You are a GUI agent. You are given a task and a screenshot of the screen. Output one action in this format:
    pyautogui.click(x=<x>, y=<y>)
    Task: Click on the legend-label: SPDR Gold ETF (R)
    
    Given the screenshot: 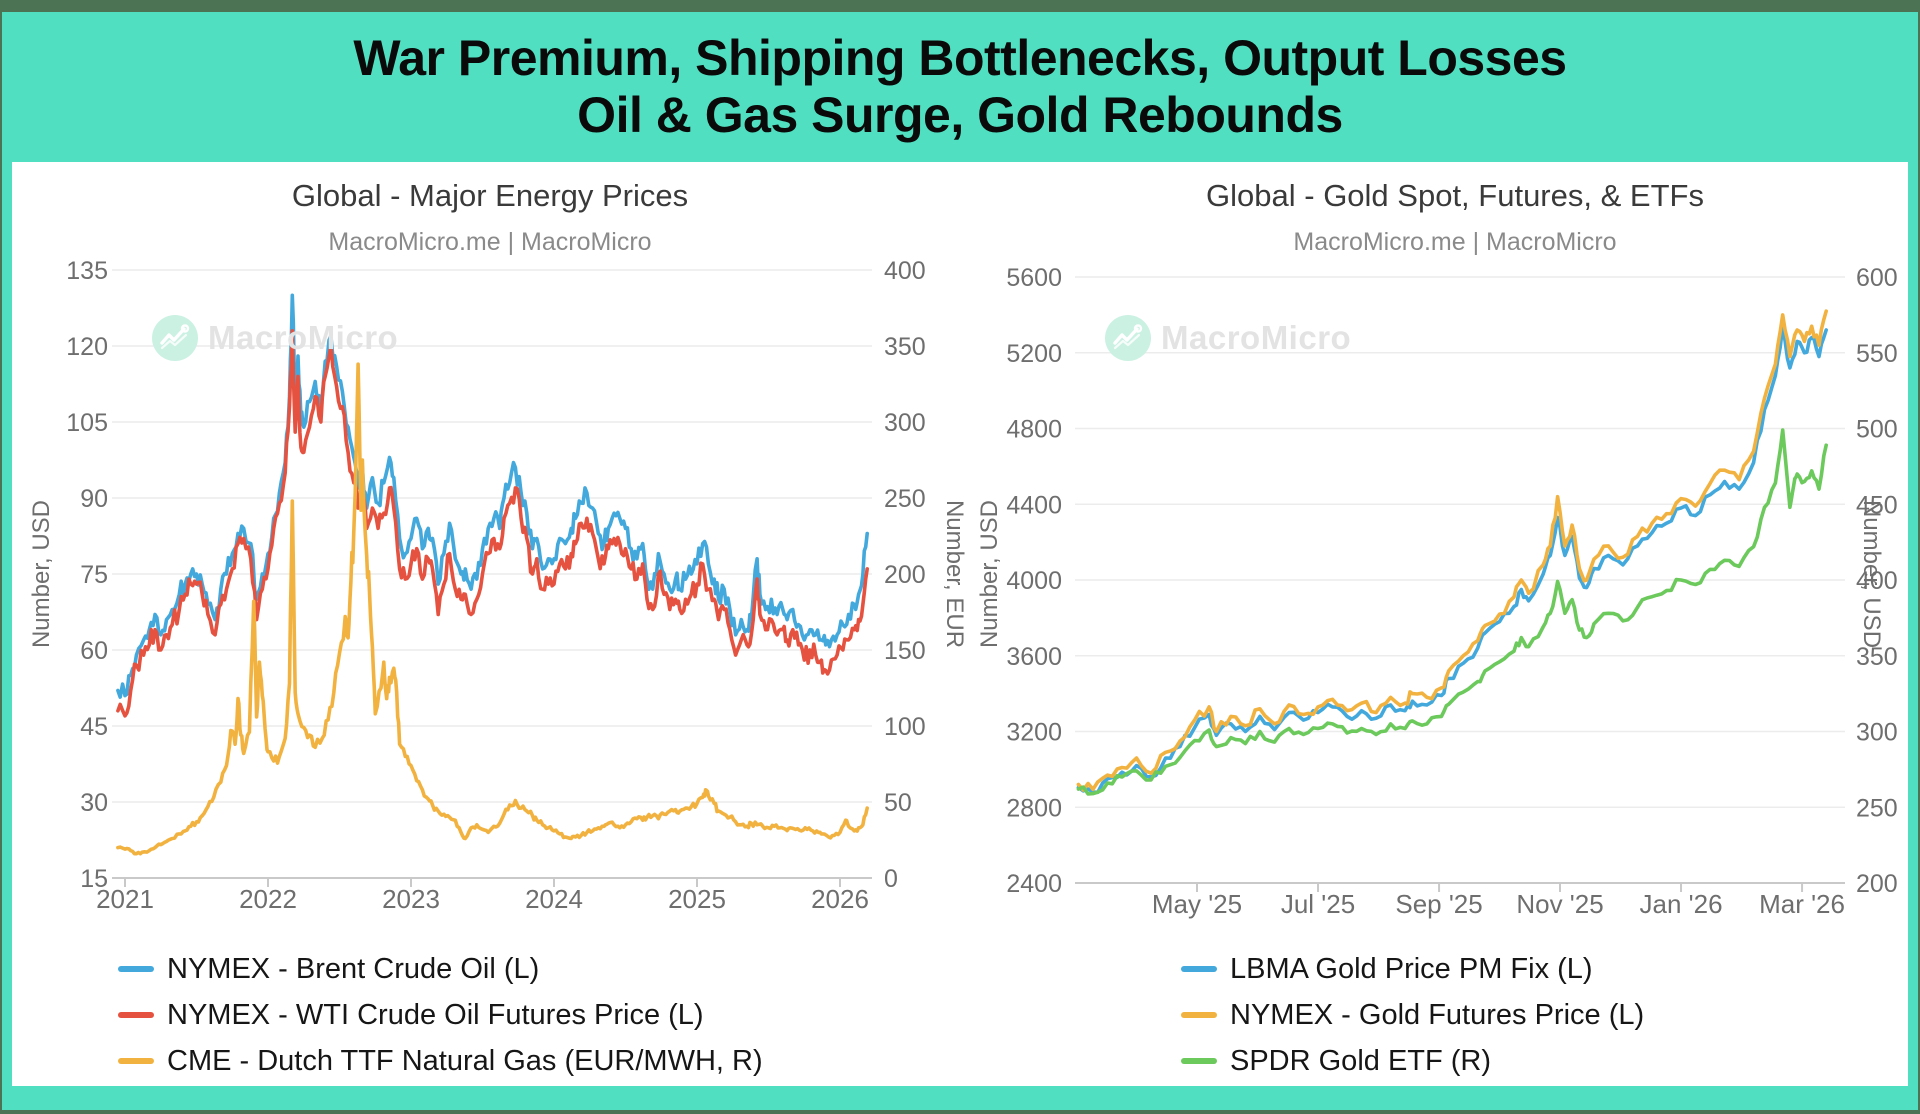 What is the action you would take?
    pyautogui.click(x=1361, y=1060)
    